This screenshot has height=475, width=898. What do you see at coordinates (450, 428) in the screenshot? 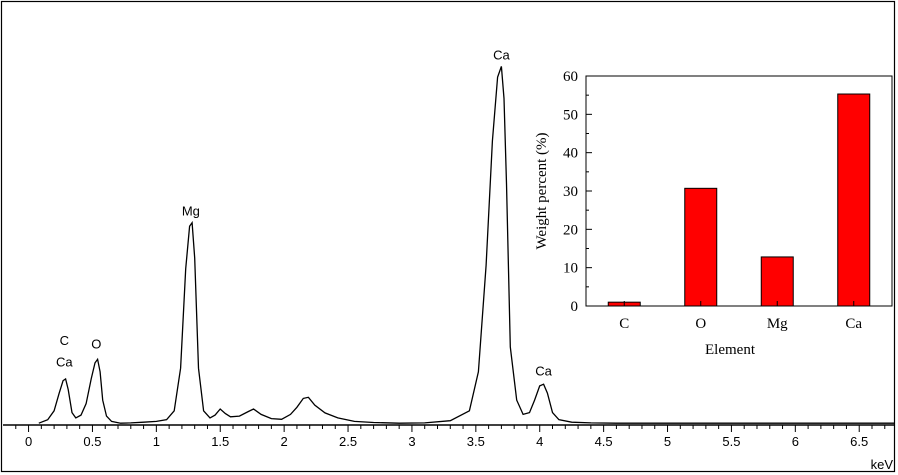
I see `spectrum-x-ticks` at bounding box center [450, 428].